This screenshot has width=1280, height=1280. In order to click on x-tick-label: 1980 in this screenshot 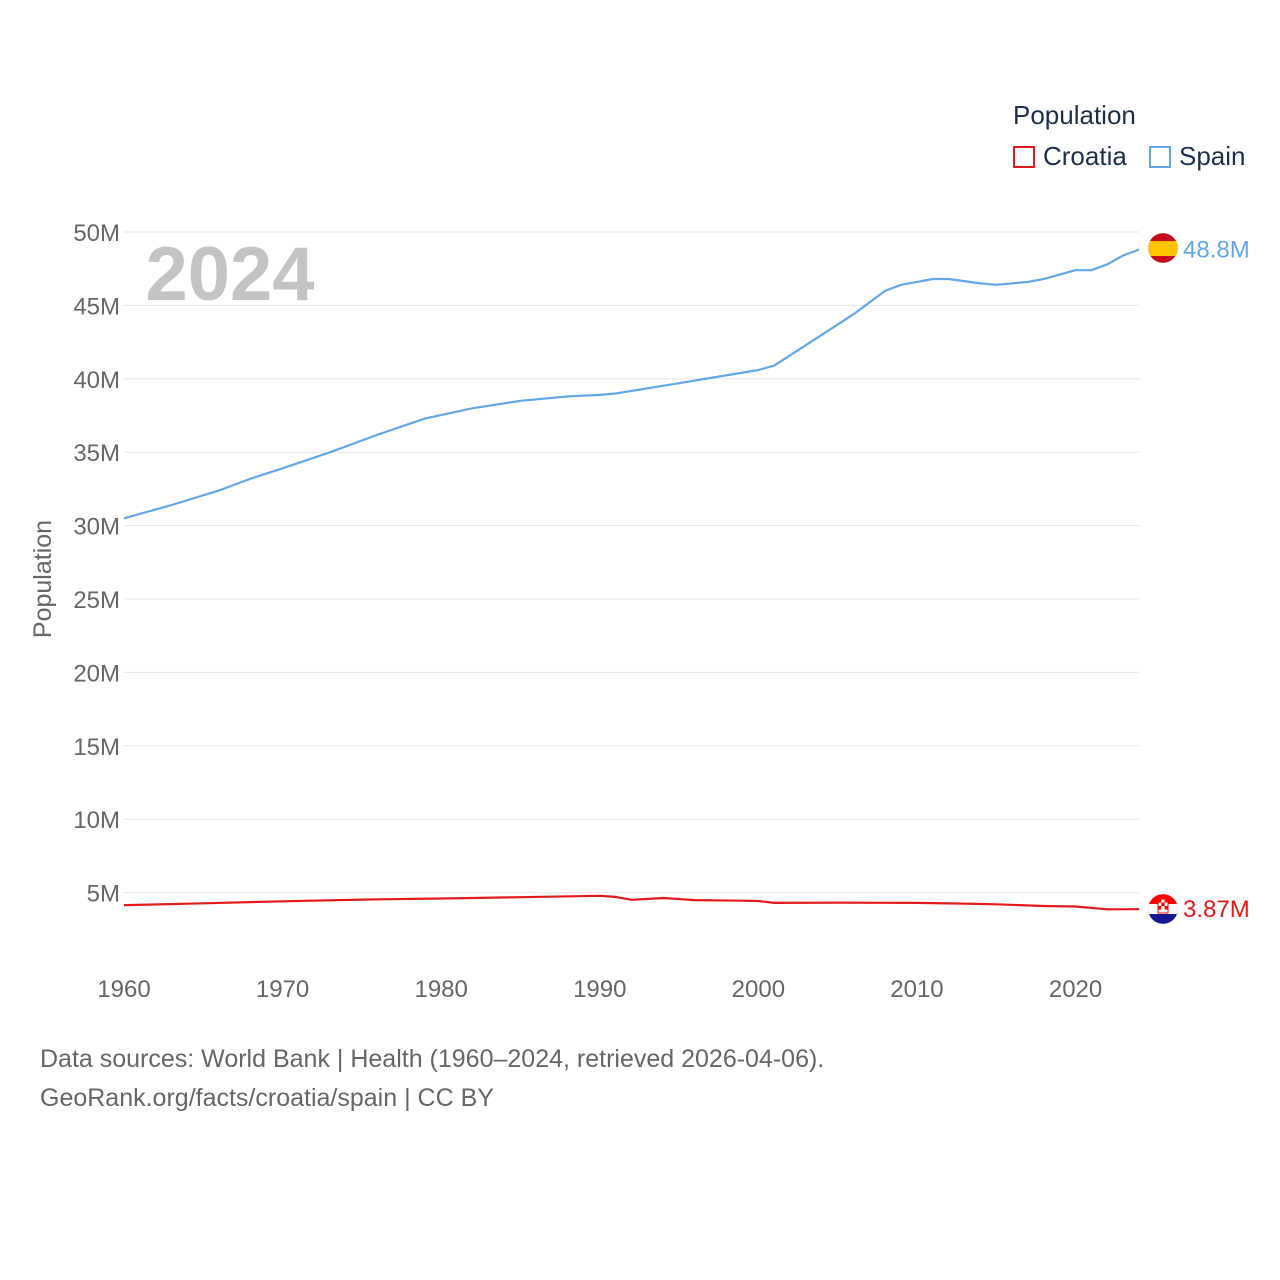, I will do `click(440, 989)`.